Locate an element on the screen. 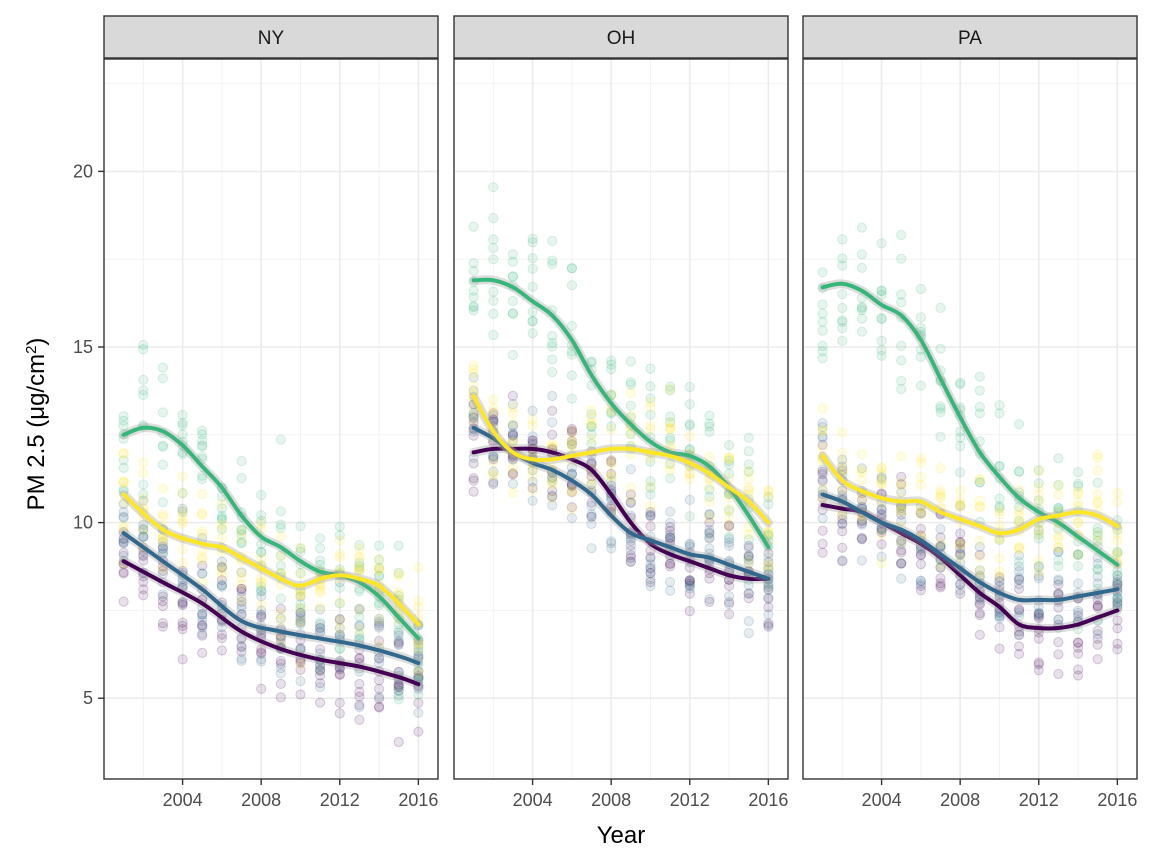 The image size is (1152, 864). x-tick-label: 2012 is located at coordinates (690, 800).